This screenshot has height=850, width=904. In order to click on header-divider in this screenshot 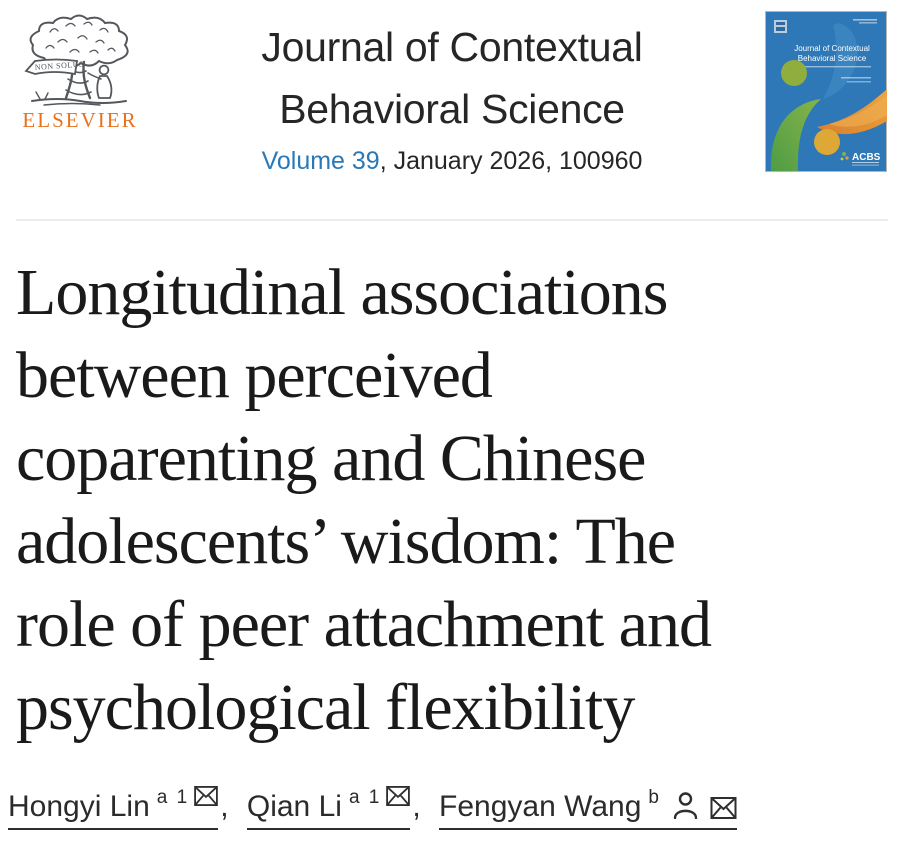, I will do `click(452, 220)`.